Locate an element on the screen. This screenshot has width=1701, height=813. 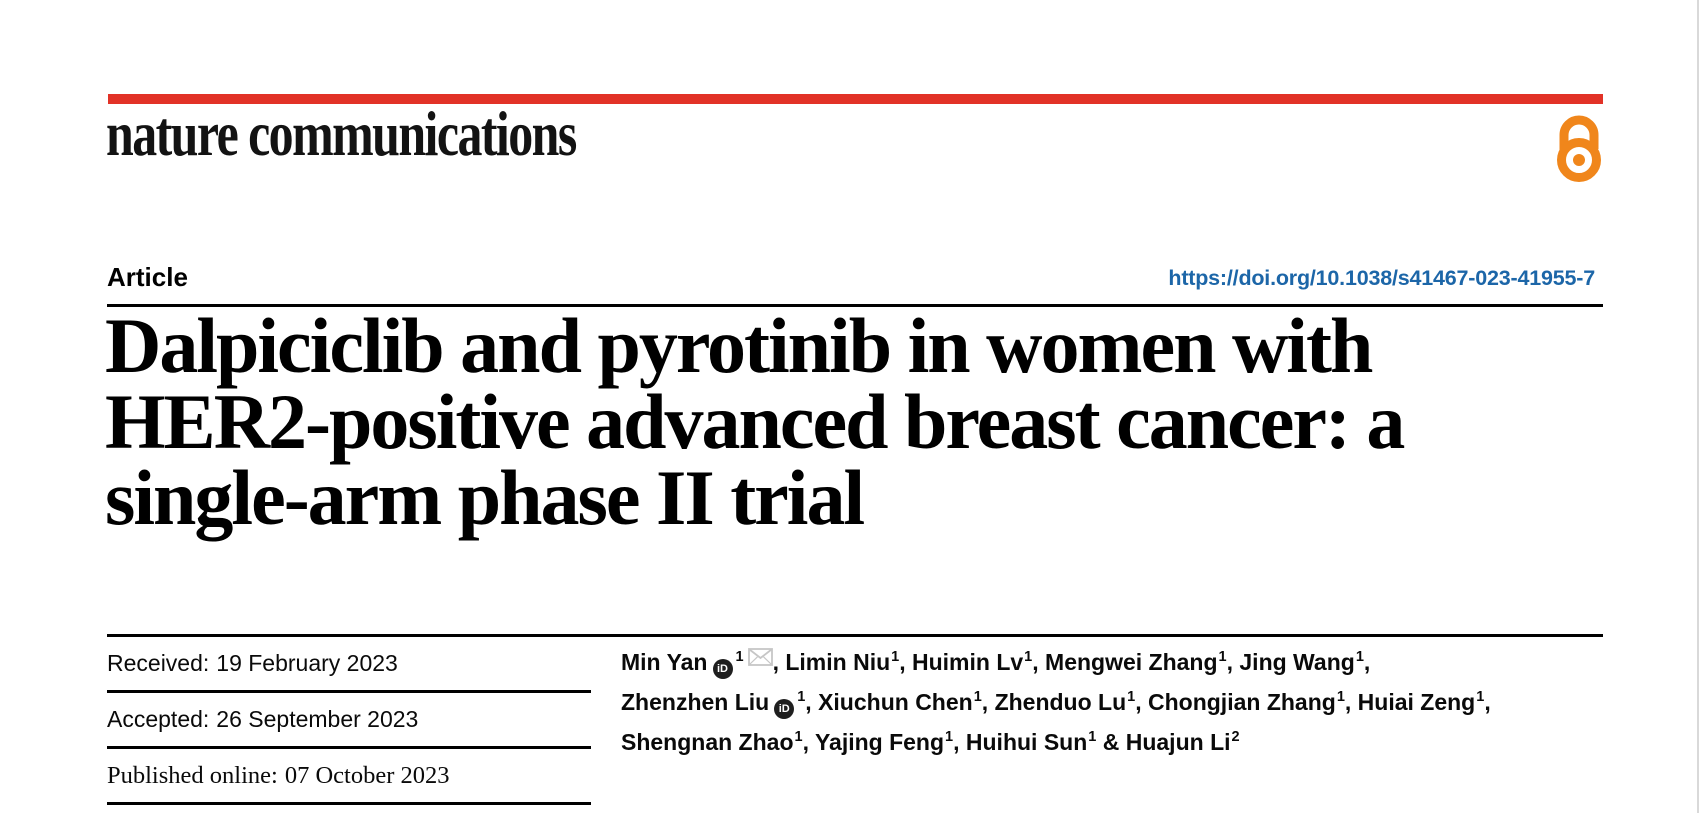
author-name: Zhenzhen Liu is located at coordinates (695, 702).